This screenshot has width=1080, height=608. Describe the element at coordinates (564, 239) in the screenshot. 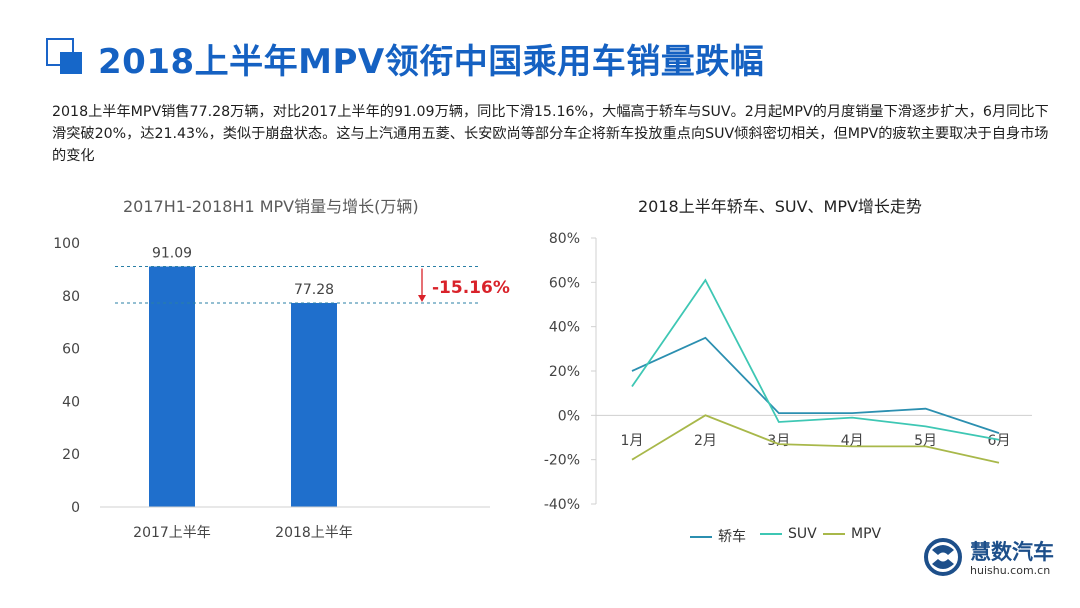

I see `line-y-tick-label: 80%` at that location.